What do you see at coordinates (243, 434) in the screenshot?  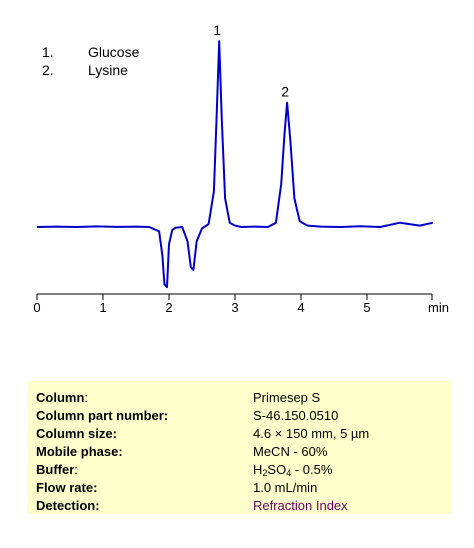 I see `condition-row: Column size: 4.6 × 150 mm, 5 µm` at bounding box center [243, 434].